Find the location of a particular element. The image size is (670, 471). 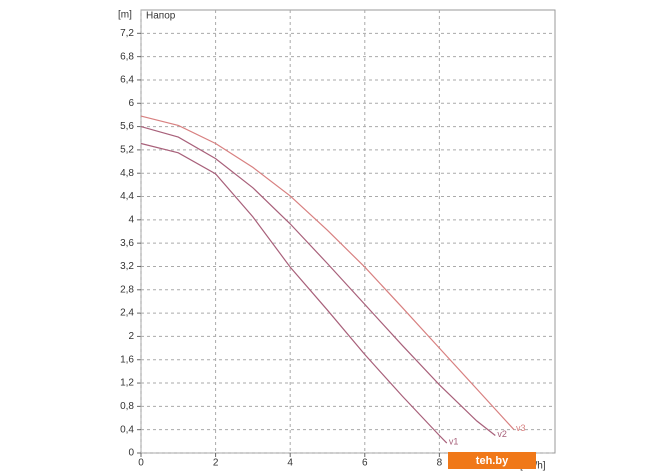

y-tick-label: 6,4 is located at coordinates (127, 80).